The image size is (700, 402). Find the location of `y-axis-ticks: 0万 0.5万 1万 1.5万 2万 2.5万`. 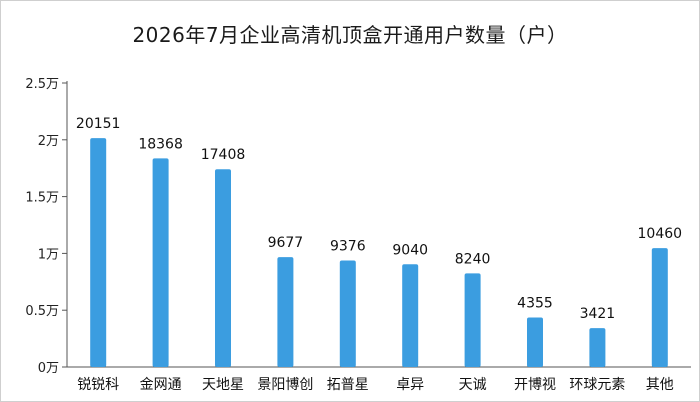

y-axis-ticks: 0万 0.5万 1万 1.5万 2万 2.5万 is located at coordinates (46, 226).